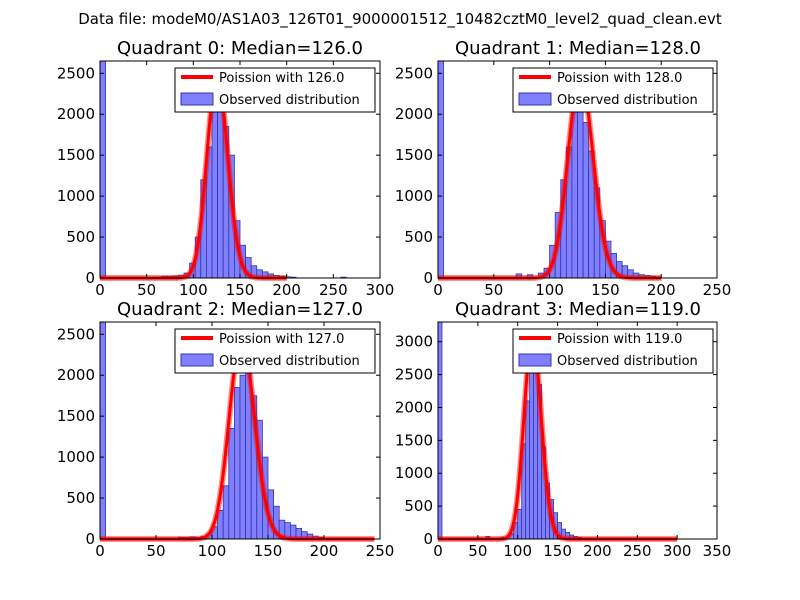 Image resolution: width=800 pixels, height=600 pixels. Describe the element at coordinates (619, 78) in the screenshot. I see `legend-poisson-label: Poission with 128.0` at that location.